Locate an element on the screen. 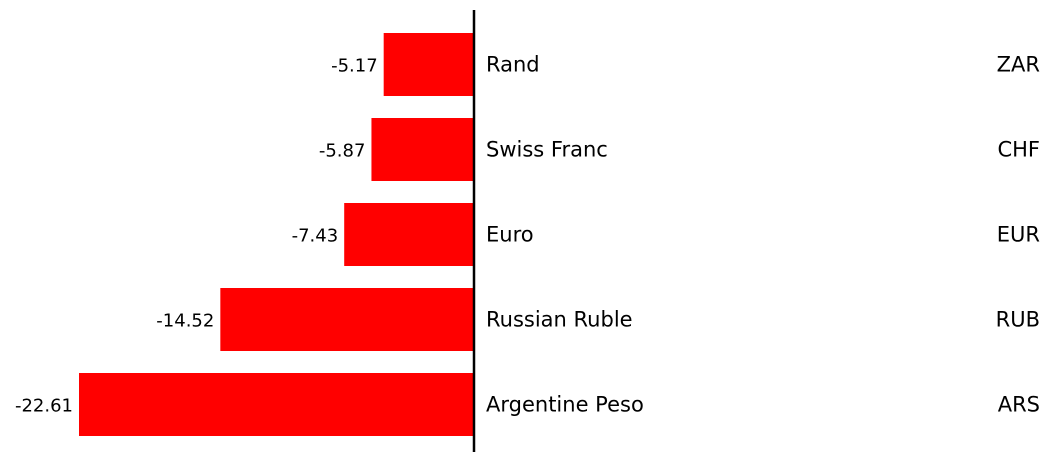 This screenshot has height=452, width=1045. category-label-argentine-peso: Argentine Peso is located at coordinates (565, 405).